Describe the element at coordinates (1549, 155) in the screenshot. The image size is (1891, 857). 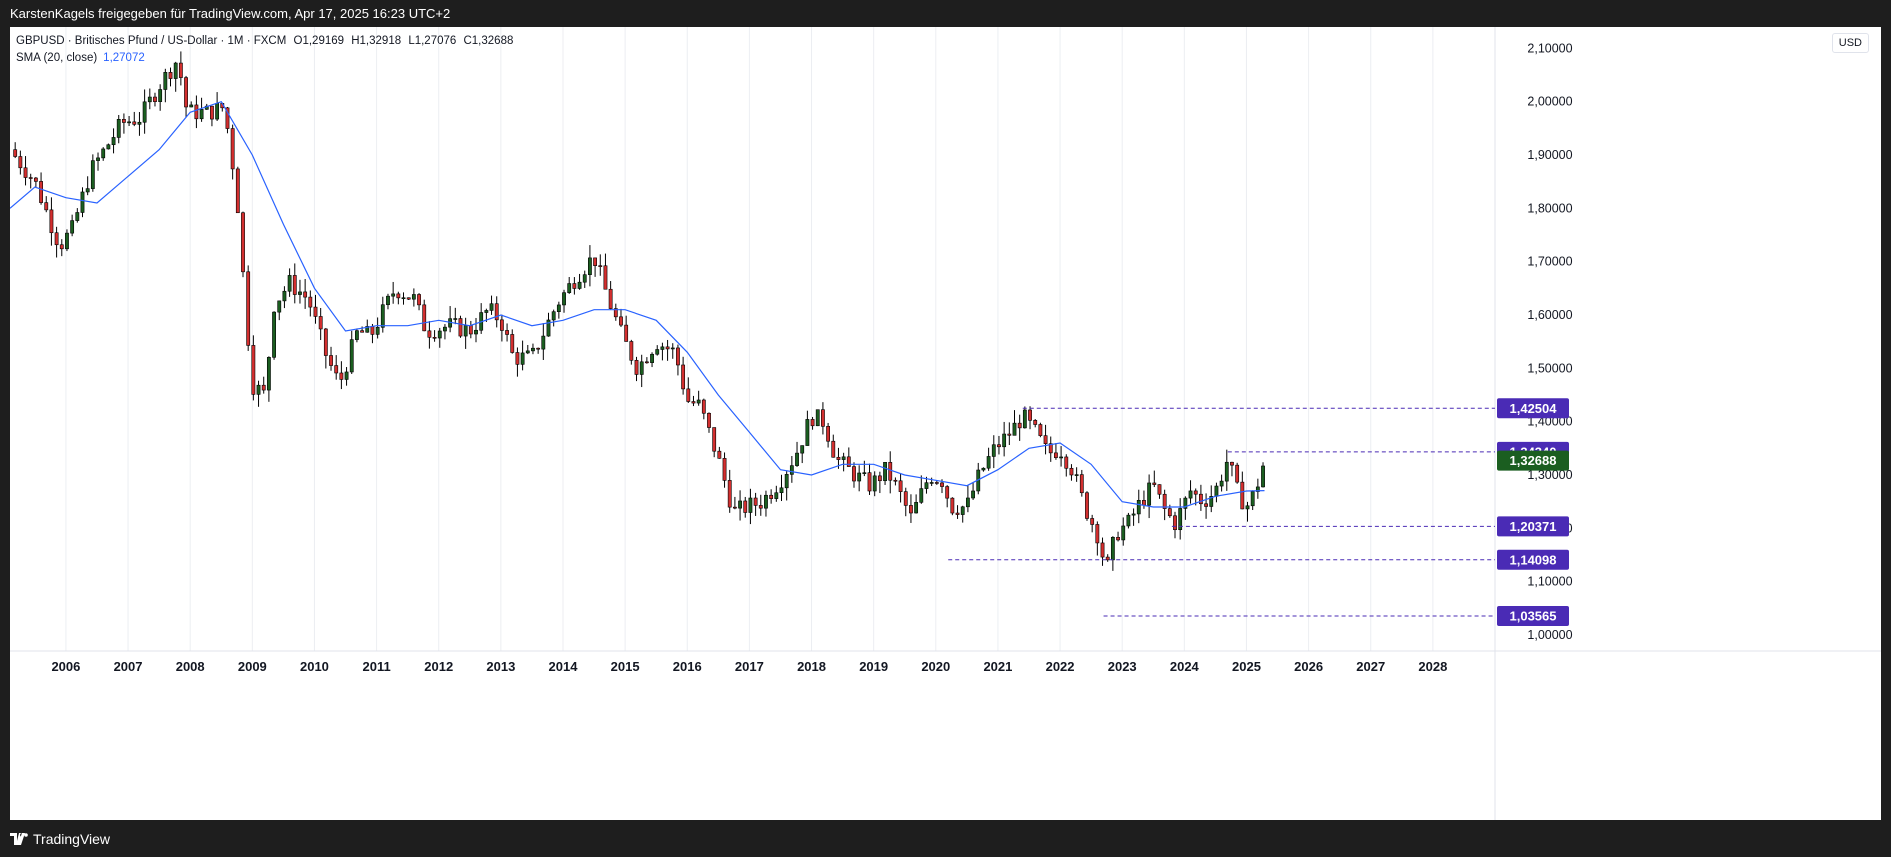
I see `price-tick-label: 1,90000` at that location.